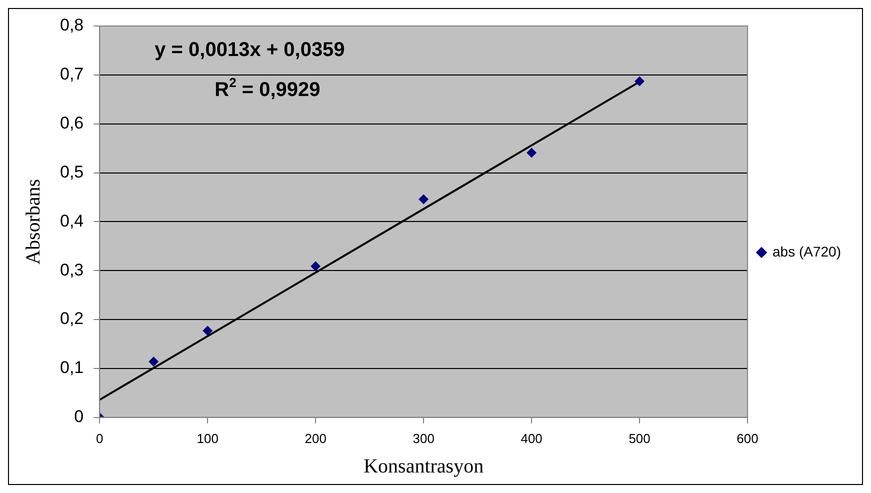 This screenshot has height=493, width=871. What do you see at coordinates (100, 438) in the screenshot?
I see `x-tick-label: 0` at bounding box center [100, 438].